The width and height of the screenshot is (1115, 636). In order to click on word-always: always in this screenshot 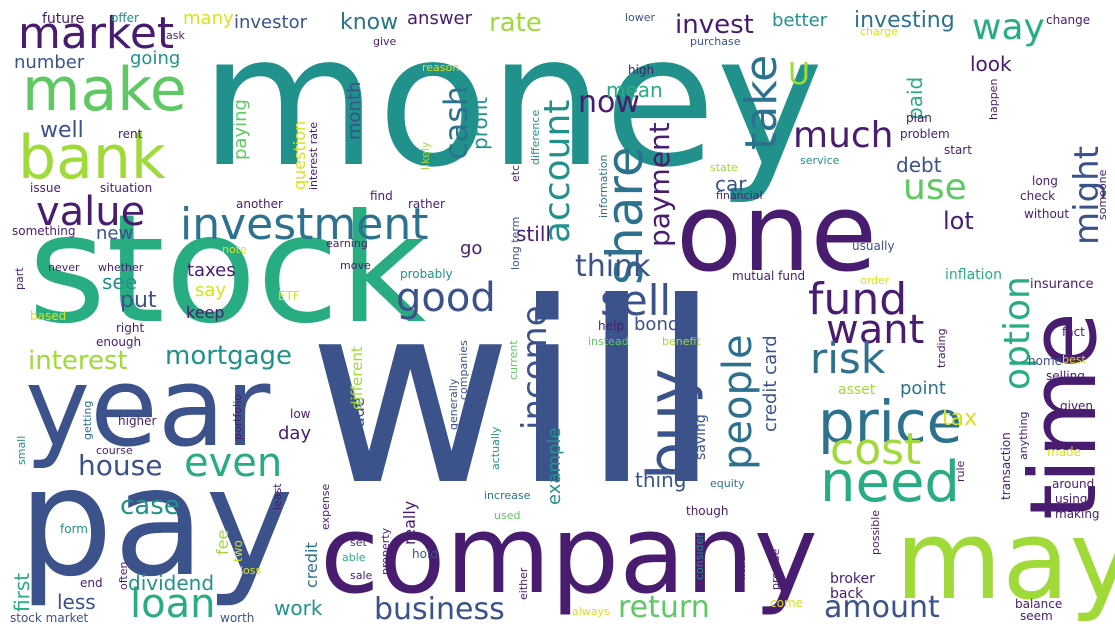, I will do `click(591, 611)`.